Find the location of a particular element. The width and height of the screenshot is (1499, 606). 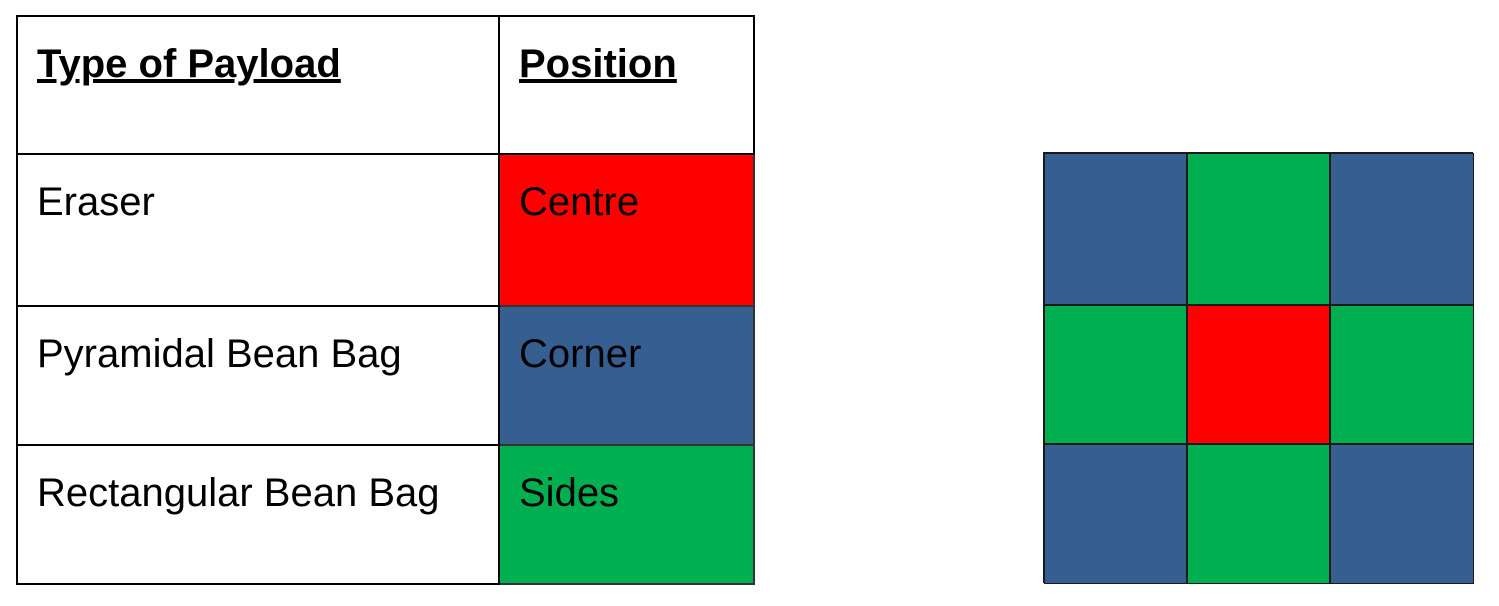

table-header-row: Type of Payload Position is located at coordinates (385, 85).